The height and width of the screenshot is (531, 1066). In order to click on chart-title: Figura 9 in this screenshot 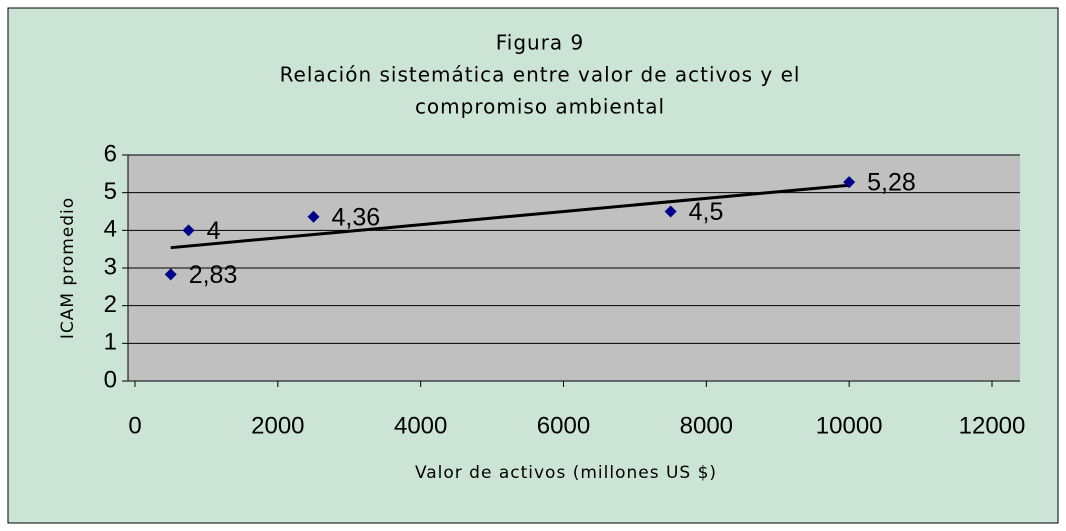, I will do `click(540, 43)`.